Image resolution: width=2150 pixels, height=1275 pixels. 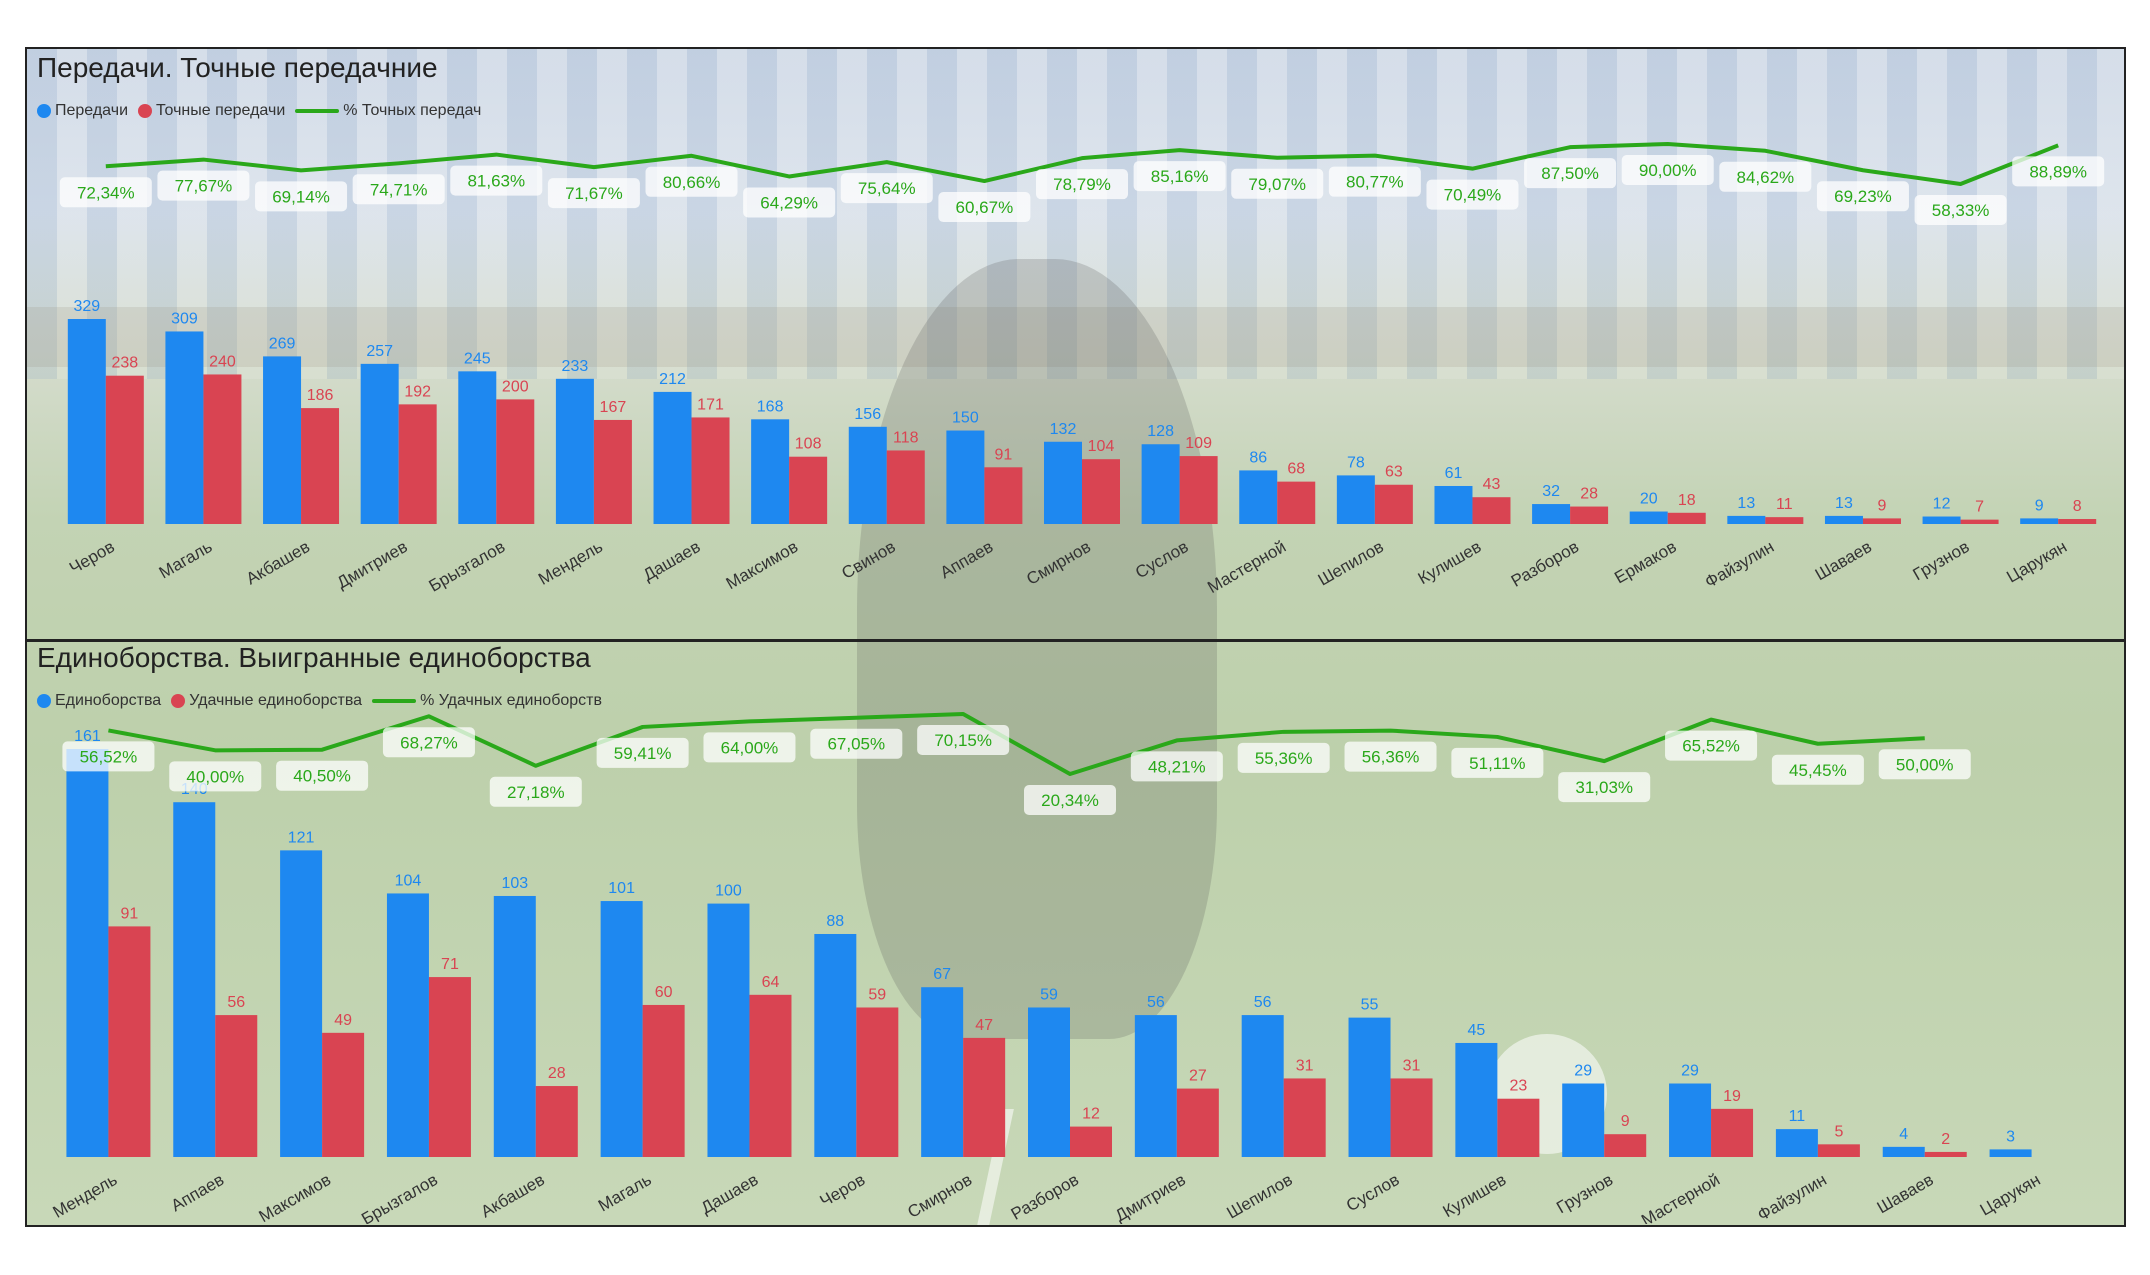 I want to click on bar-total-label: 3, so click(x=2010, y=1136).